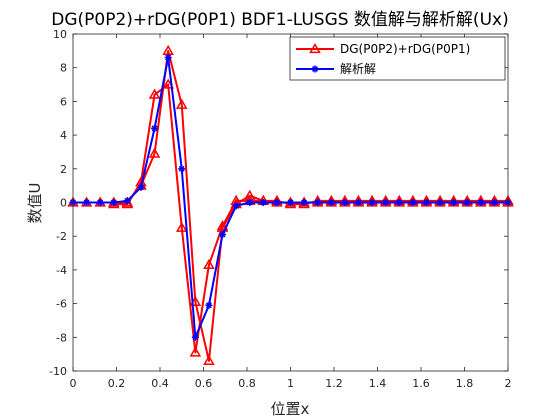 The height and width of the screenshot is (420, 560). I want to click on y-tick-label: -10, so click(58, 371).